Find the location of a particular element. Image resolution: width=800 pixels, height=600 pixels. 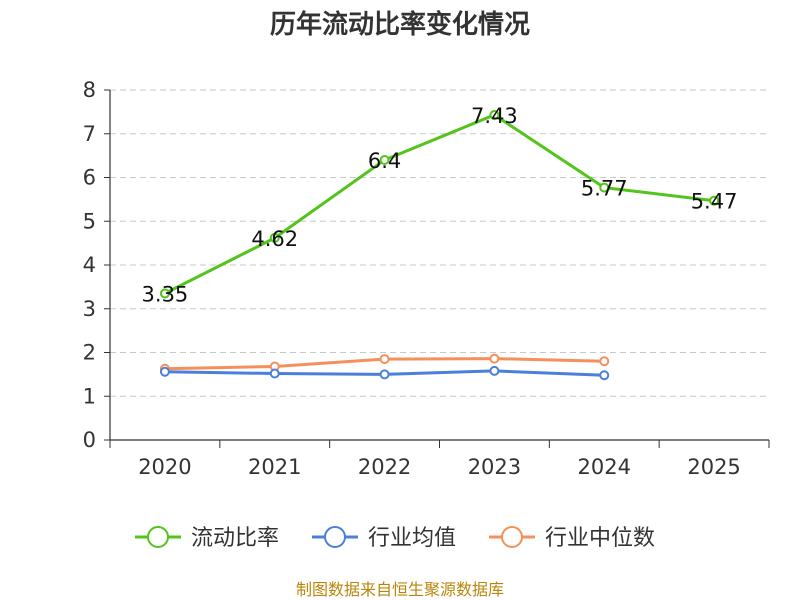

legend-label: 行业中位数 is located at coordinates (600, 538).